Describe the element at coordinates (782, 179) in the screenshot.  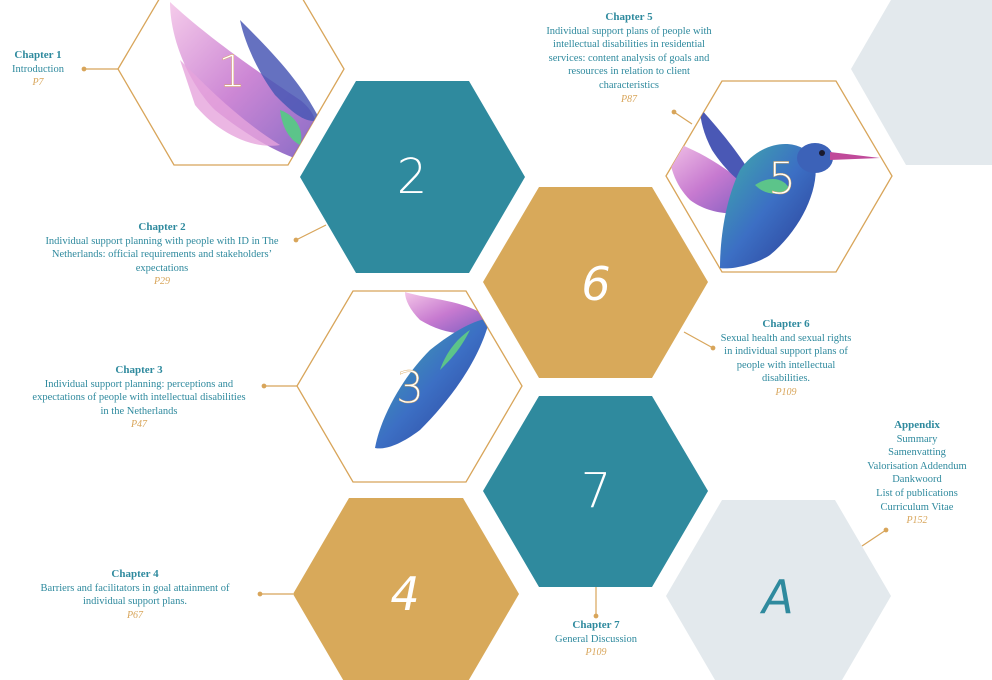
I see `hex-number-5: 5` at that location.